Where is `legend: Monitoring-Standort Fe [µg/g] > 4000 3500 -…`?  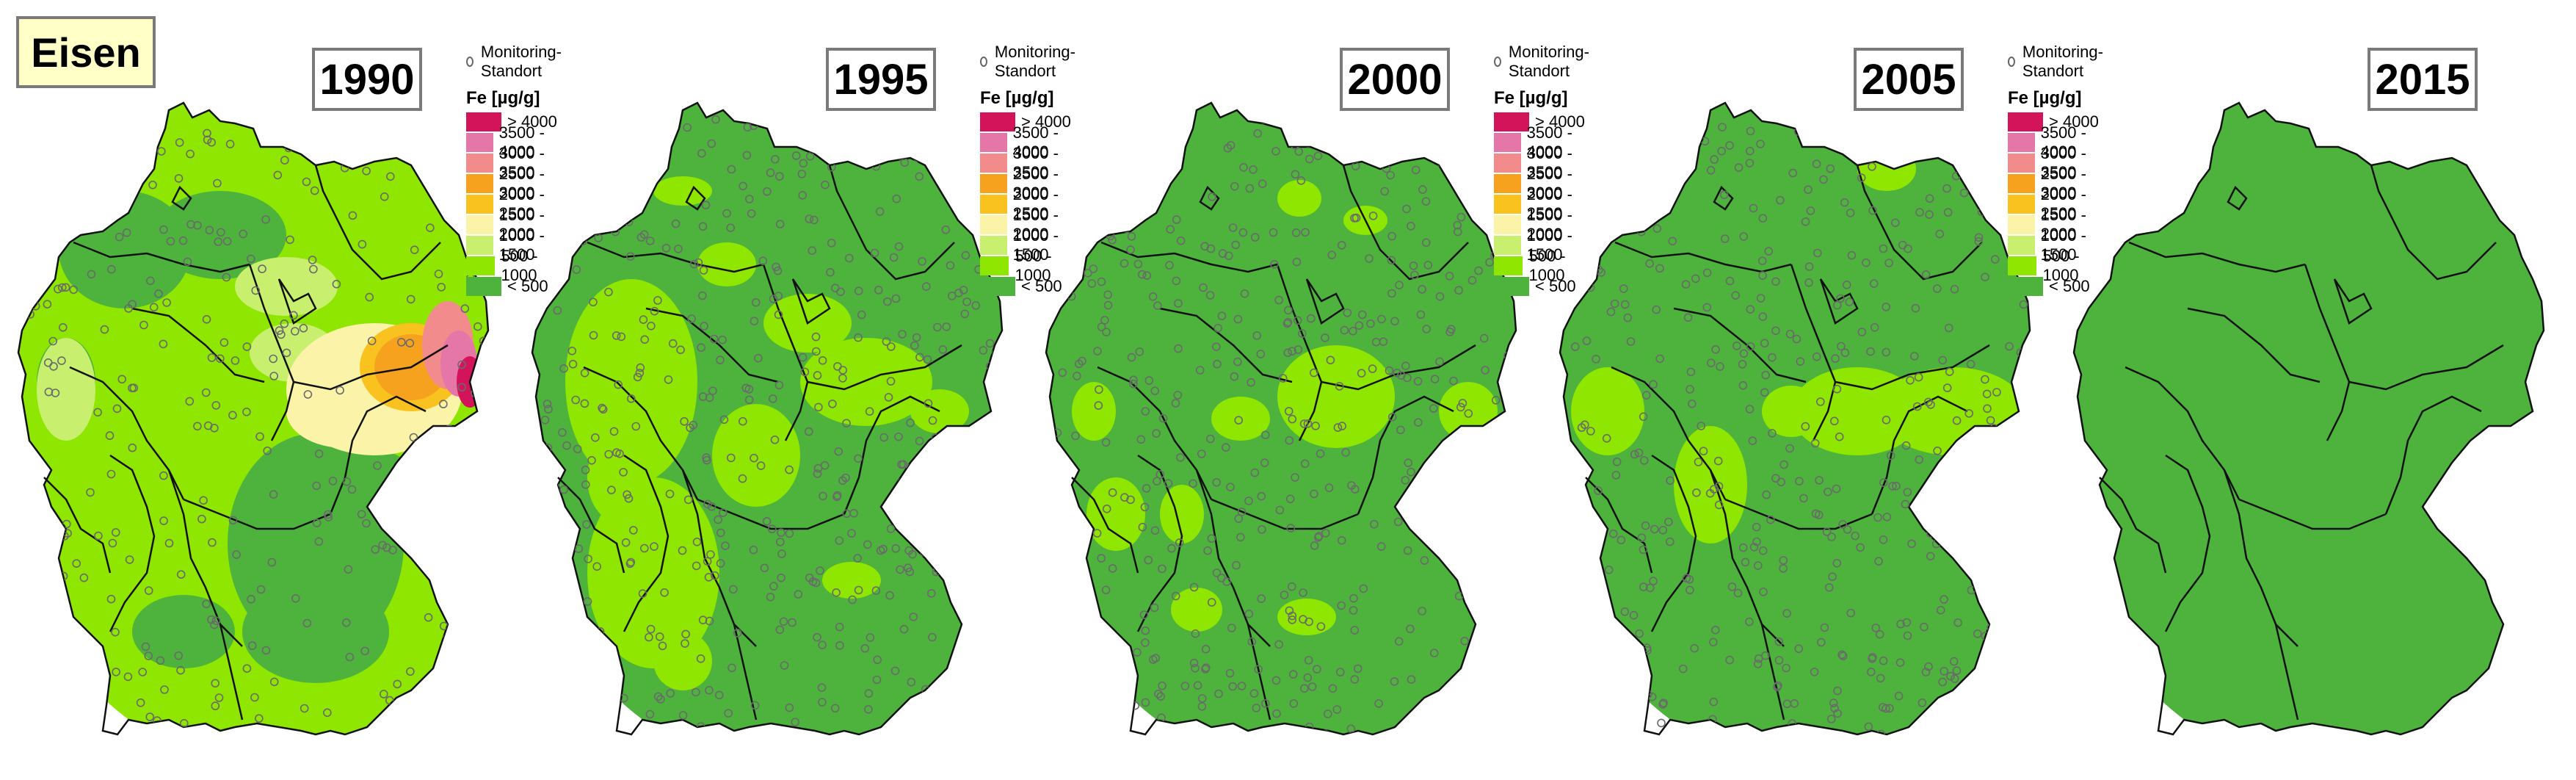
legend: Monitoring-Standort Fe [µg/g] > 4000 3500 -… is located at coordinates (1029, 170).